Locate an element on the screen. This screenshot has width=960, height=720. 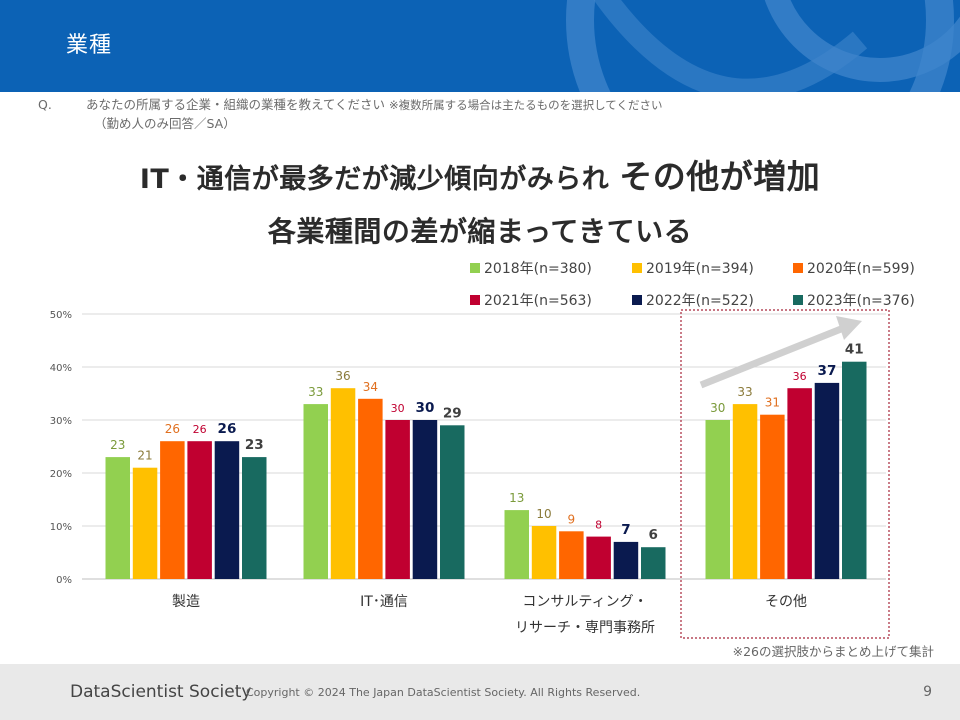
x-category-label: その他 is located at coordinates (786, 602).